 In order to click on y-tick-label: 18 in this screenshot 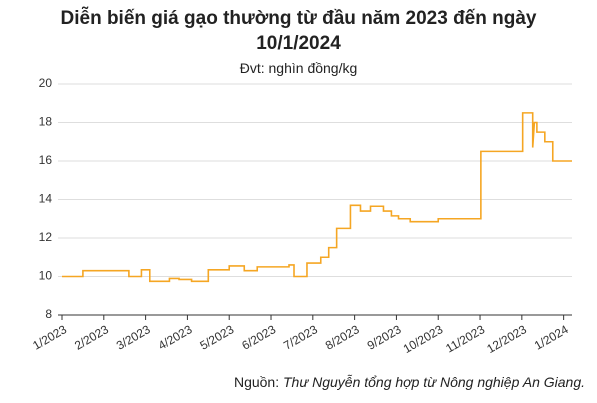, I will do `click(46, 122)`.